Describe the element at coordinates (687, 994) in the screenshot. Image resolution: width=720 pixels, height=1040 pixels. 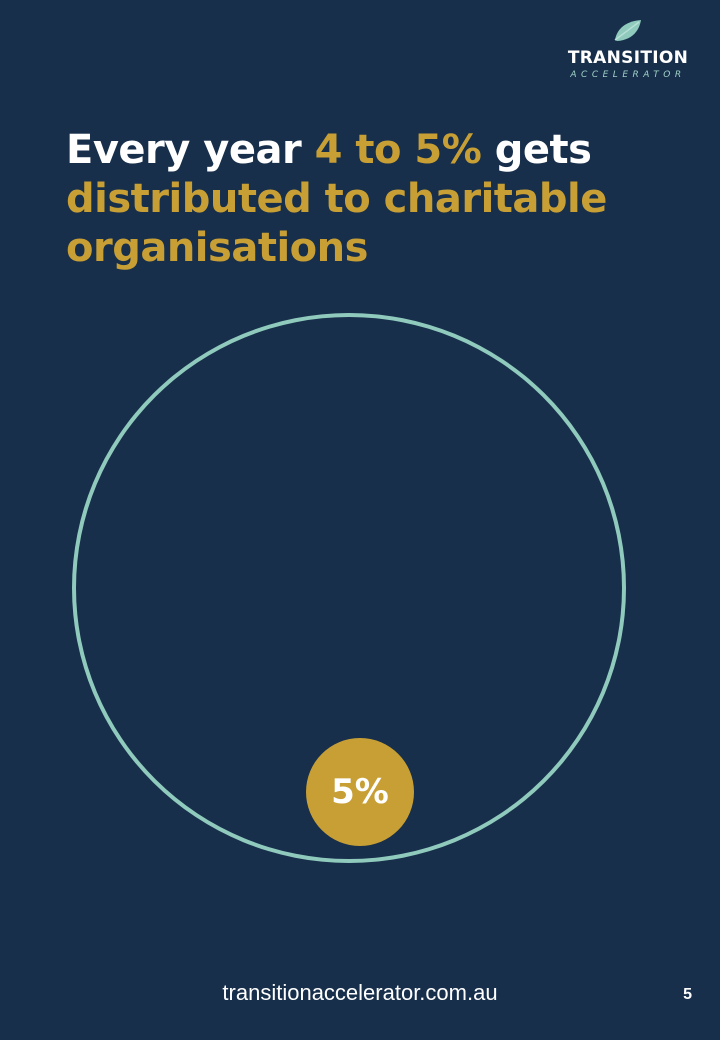
I see `page-number: 5` at that location.